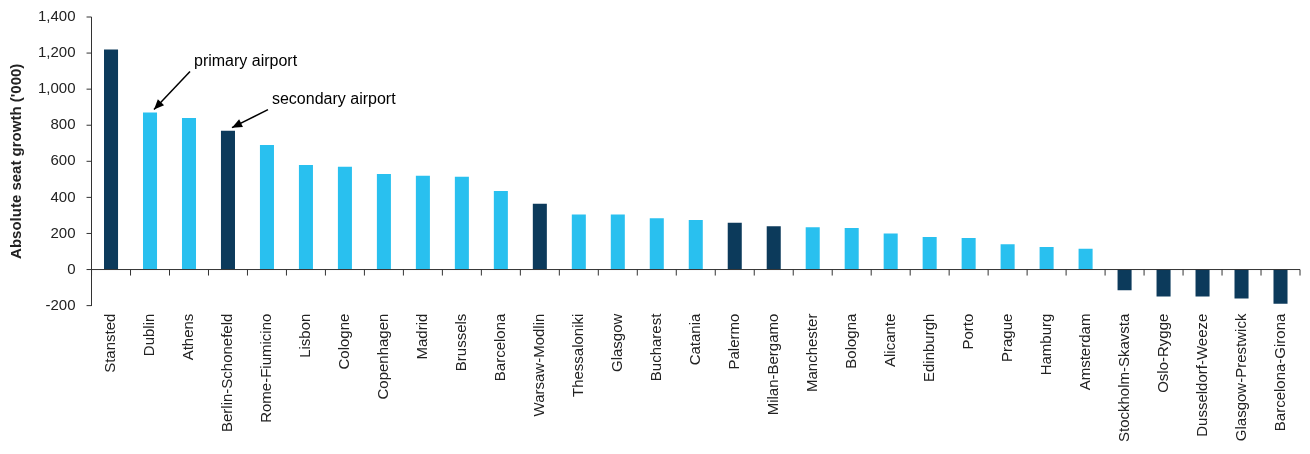 The height and width of the screenshot is (454, 1310). I want to click on y-tick-label: 400, so click(63, 196).